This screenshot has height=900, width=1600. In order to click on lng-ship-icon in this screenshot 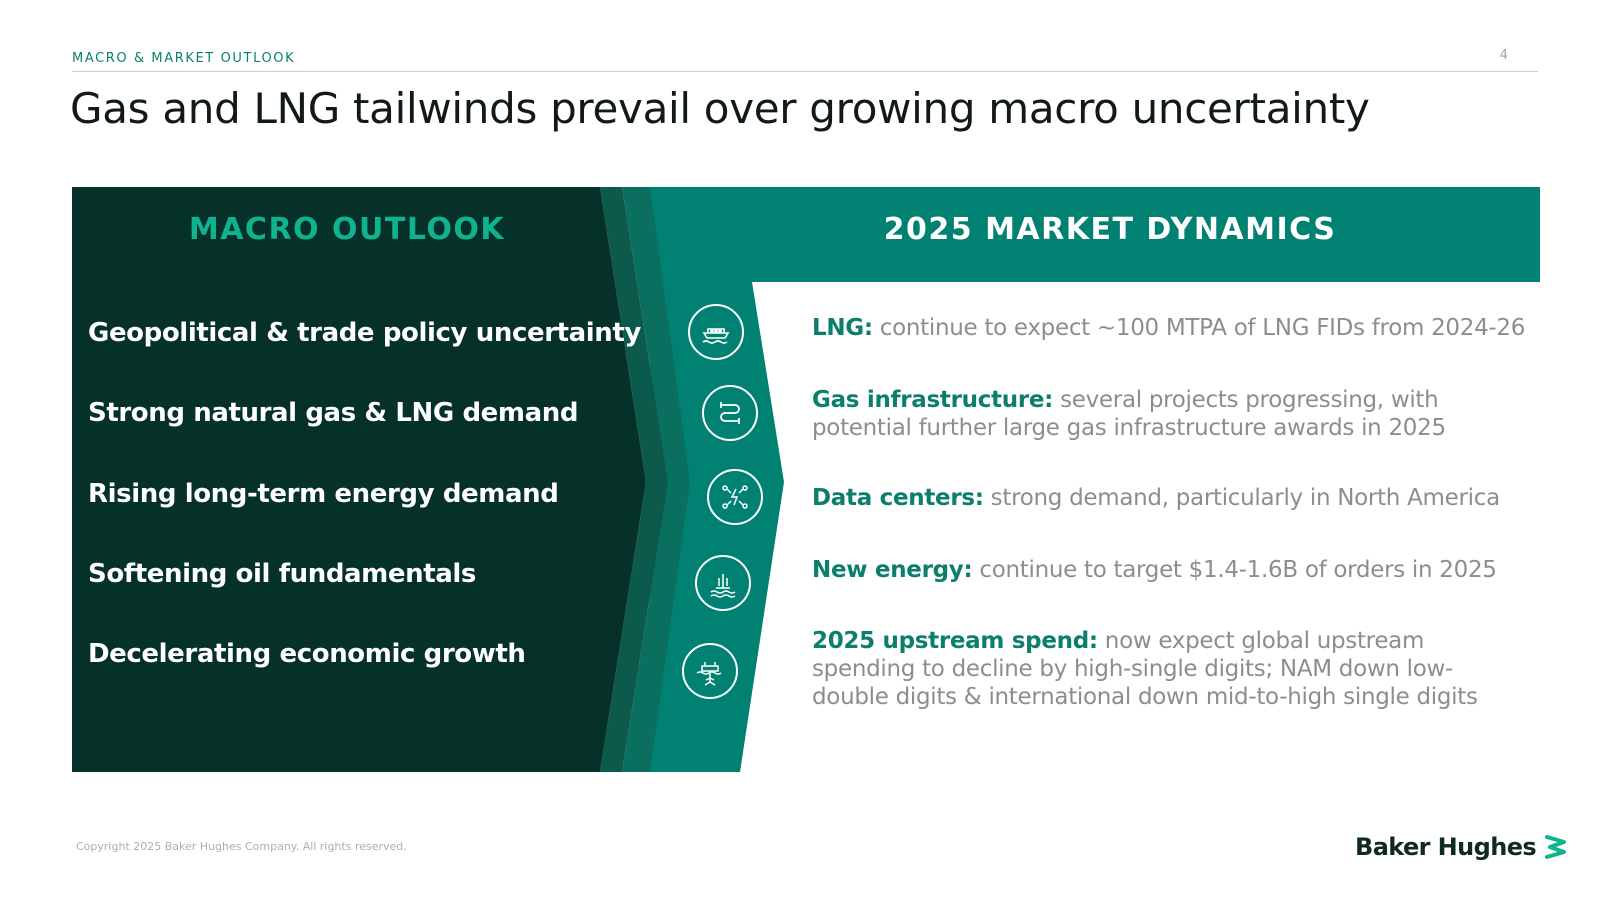, I will do `click(716, 332)`.